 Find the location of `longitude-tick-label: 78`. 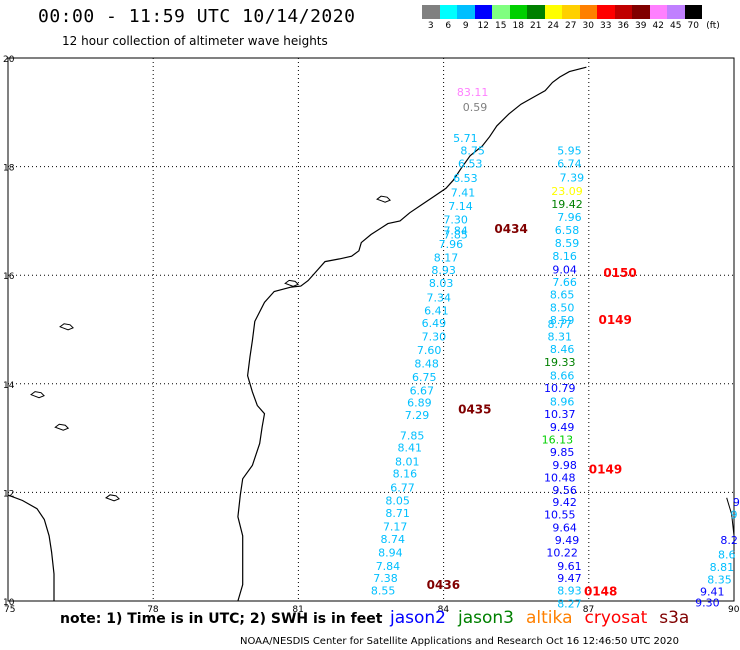

longitude-tick-label: 78 is located at coordinates (153, 610).